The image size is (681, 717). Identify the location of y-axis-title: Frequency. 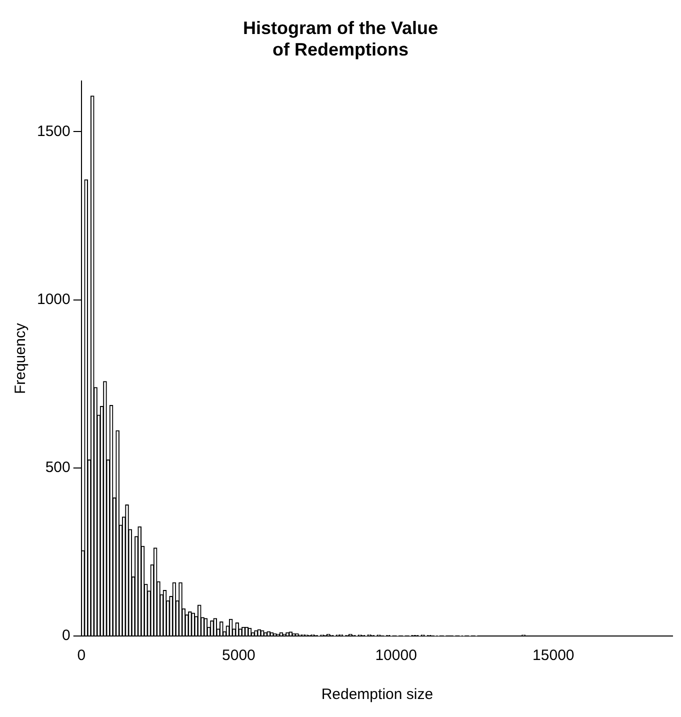
(21, 358).